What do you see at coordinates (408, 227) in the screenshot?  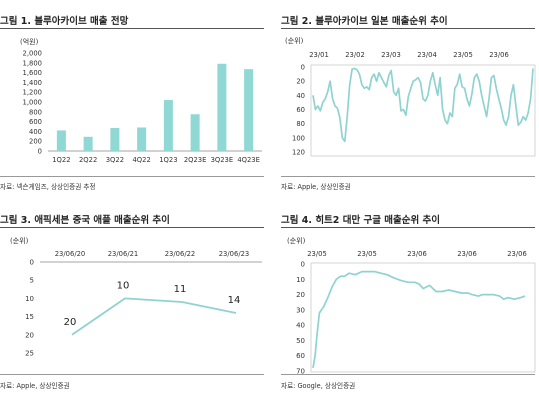 I see `panel-4-title-rule` at bounding box center [408, 227].